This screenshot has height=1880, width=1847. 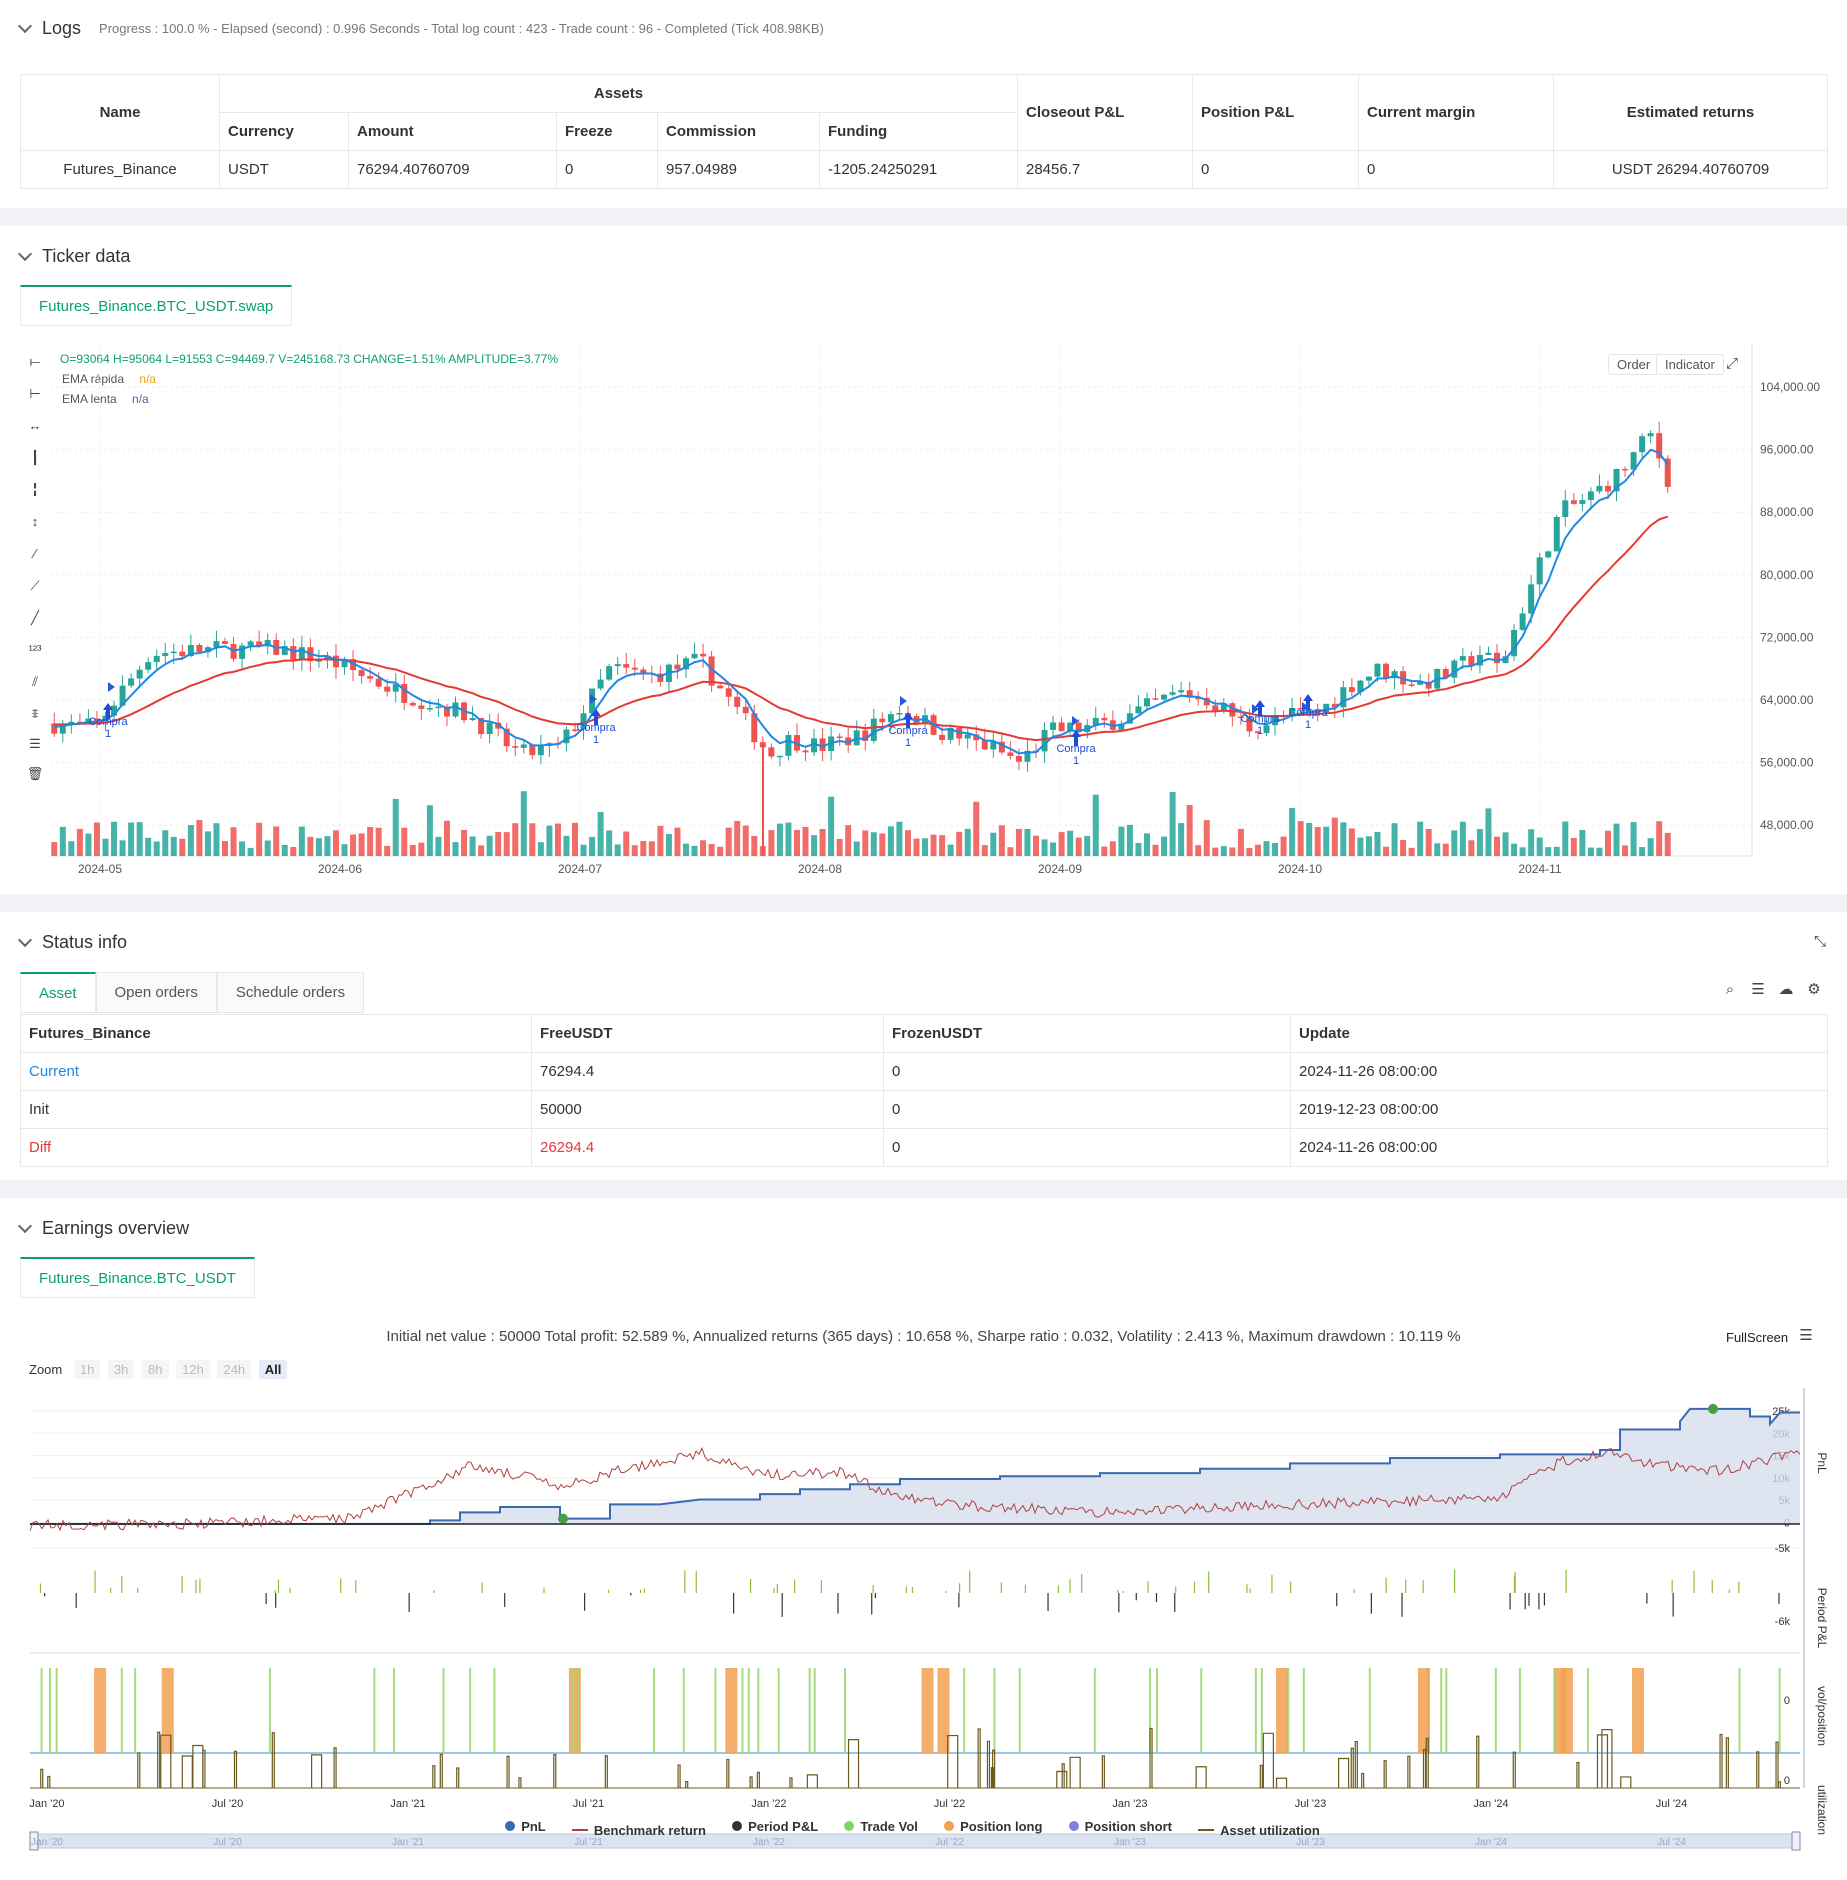 I want to click on row-label-current: Current, so click(x=276, y=1071).